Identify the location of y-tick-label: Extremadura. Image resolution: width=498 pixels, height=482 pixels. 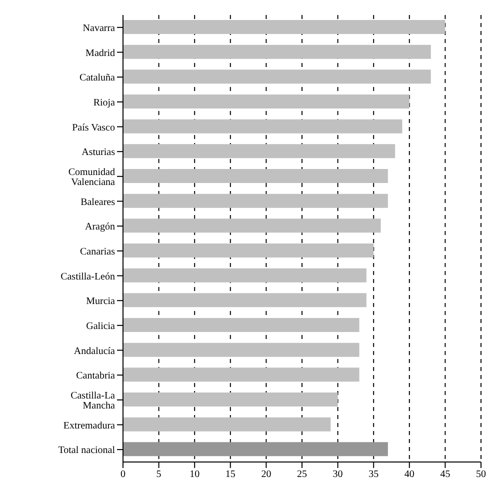
(89, 426).